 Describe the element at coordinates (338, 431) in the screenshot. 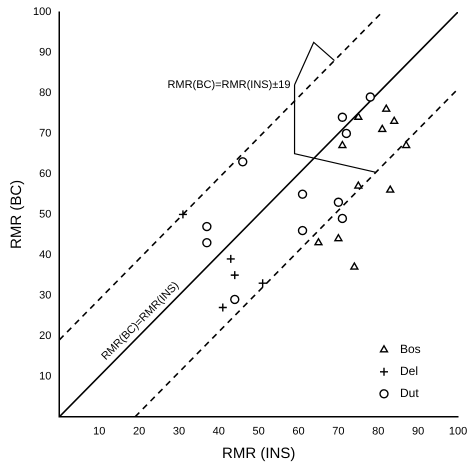

I see `x-tick-label: 70` at that location.